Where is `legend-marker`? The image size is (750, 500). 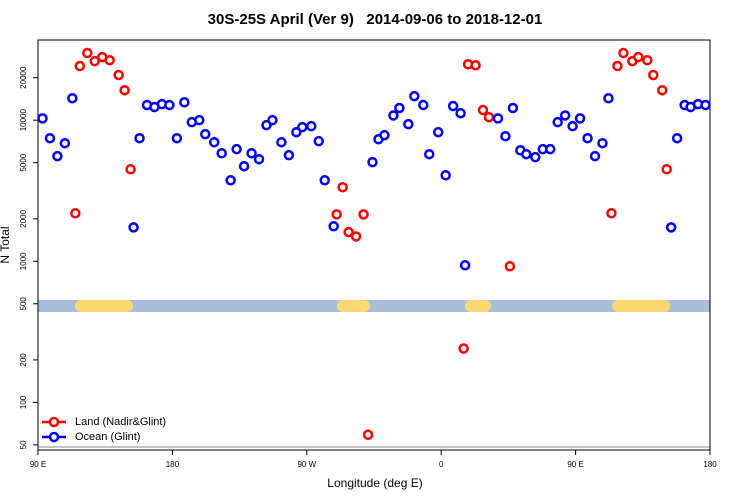
legend-marker is located at coordinates (54, 422).